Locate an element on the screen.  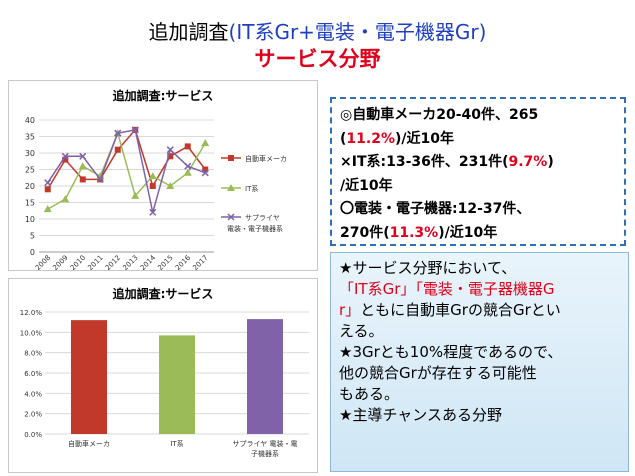
page-subtitle: サービス分野 is located at coordinates (317, 59).